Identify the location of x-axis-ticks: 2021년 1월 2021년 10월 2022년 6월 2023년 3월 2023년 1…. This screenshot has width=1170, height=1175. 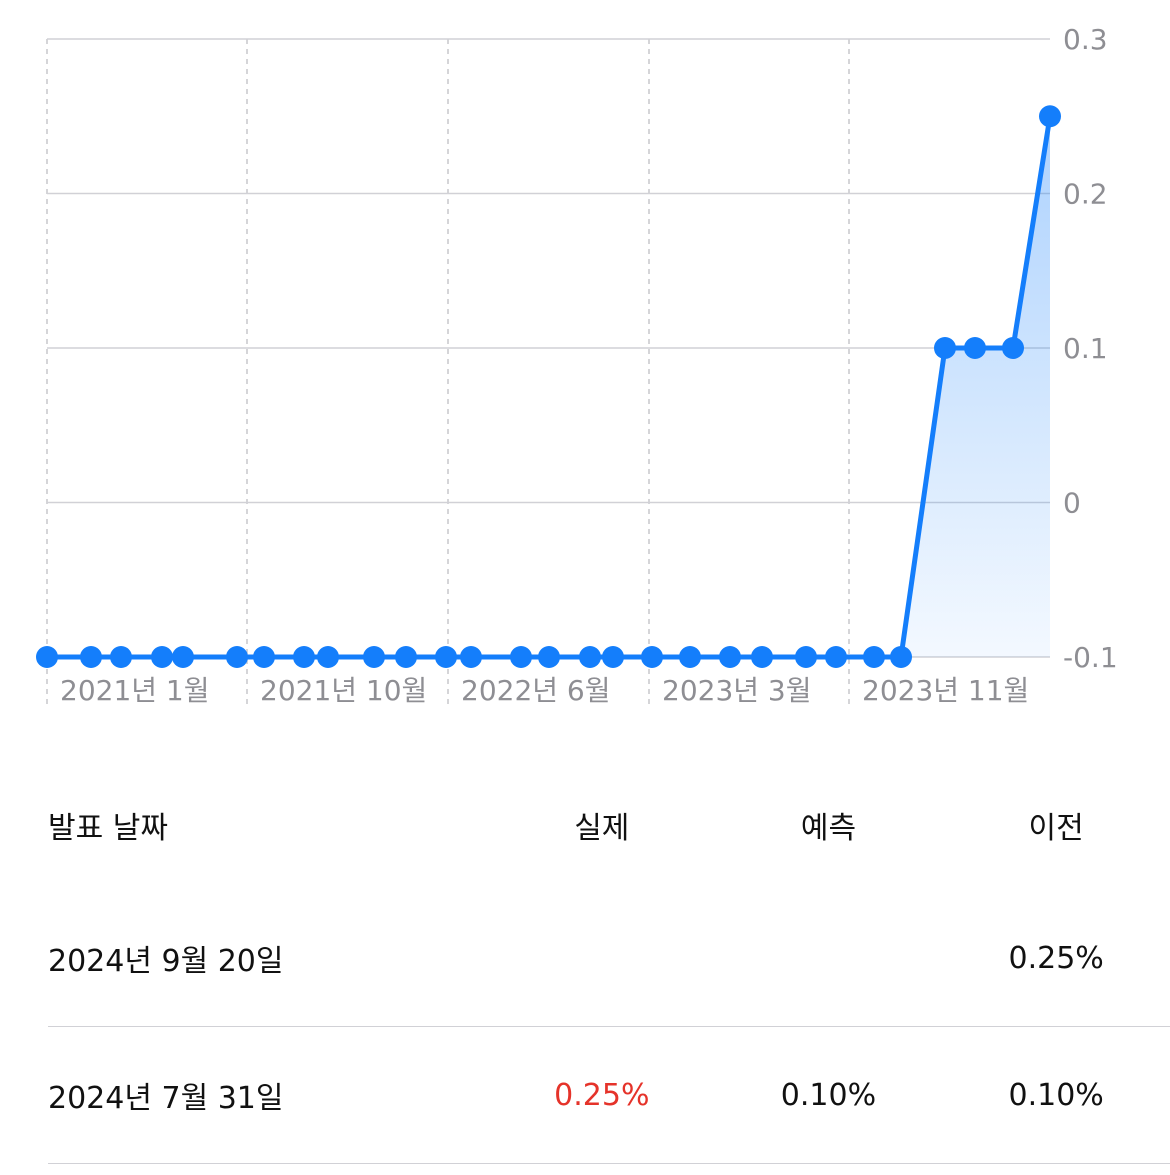
(544, 690).